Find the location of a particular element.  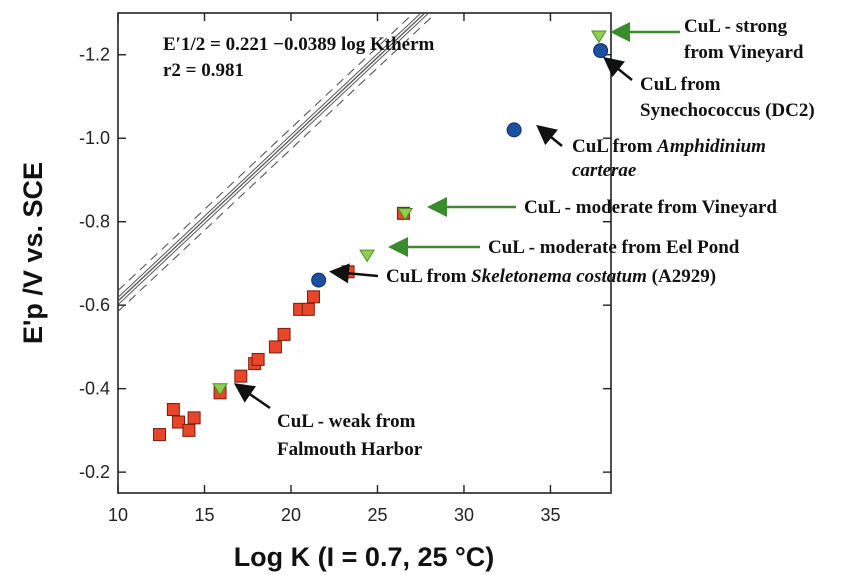

x-tick-label: 15 is located at coordinates (204, 515).